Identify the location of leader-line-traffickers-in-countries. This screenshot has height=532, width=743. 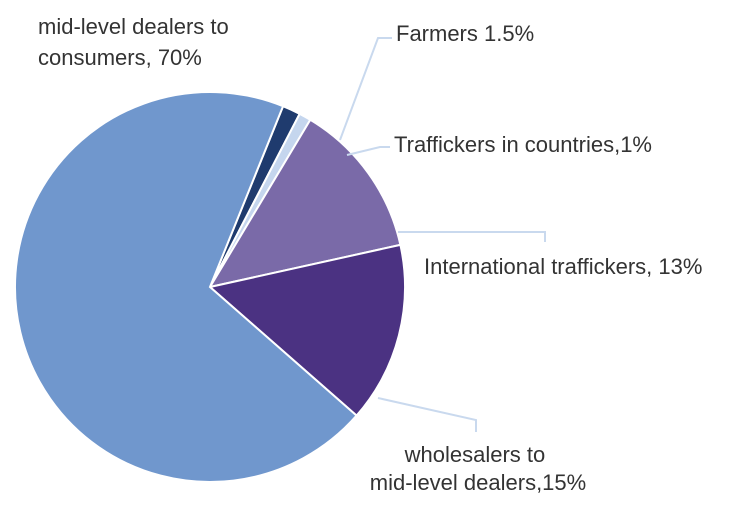
(368, 151).